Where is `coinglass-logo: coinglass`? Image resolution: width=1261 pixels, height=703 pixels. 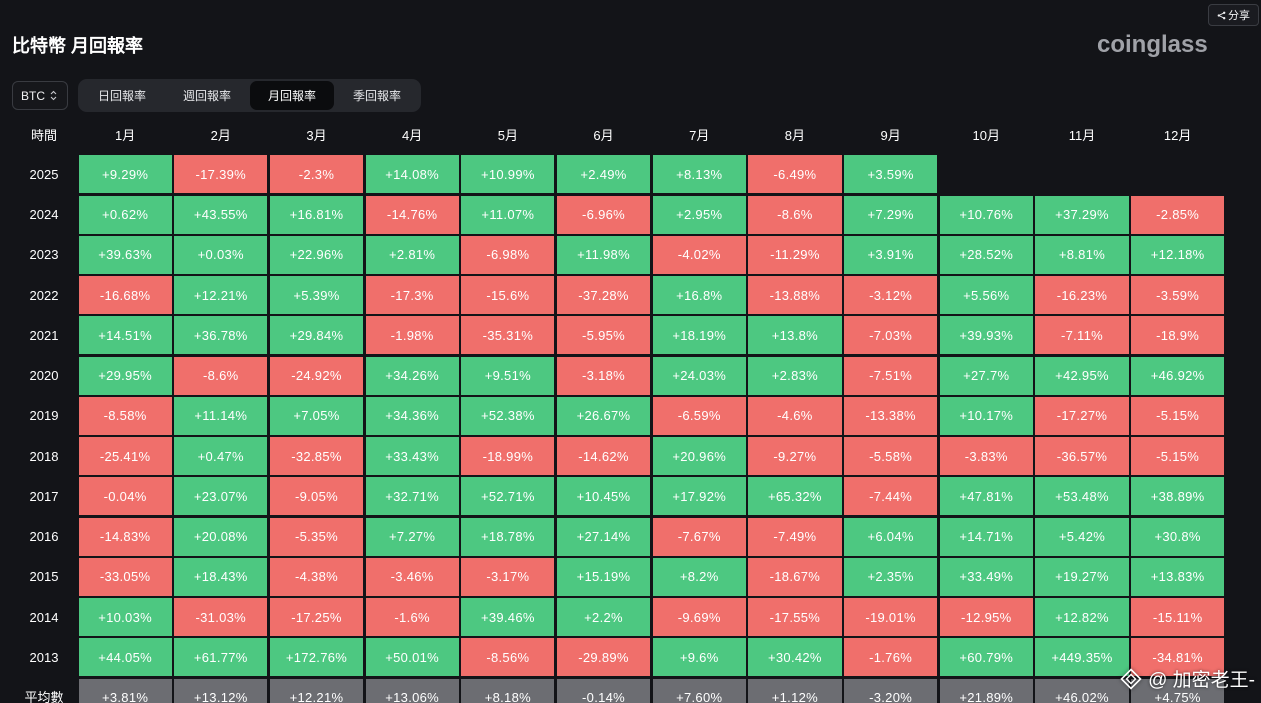
coinglass-logo: coinglass is located at coordinates (1152, 44).